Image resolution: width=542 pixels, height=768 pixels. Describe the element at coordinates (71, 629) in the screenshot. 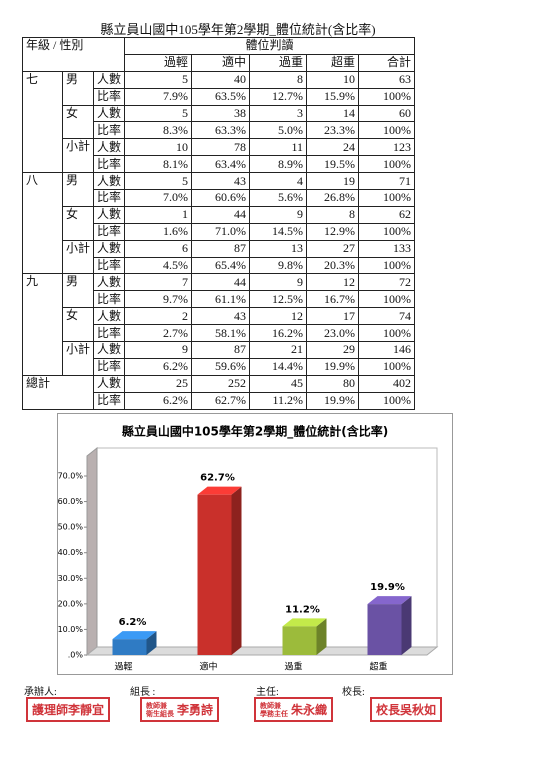

I see `y-tick-label: 10.0%` at that location.